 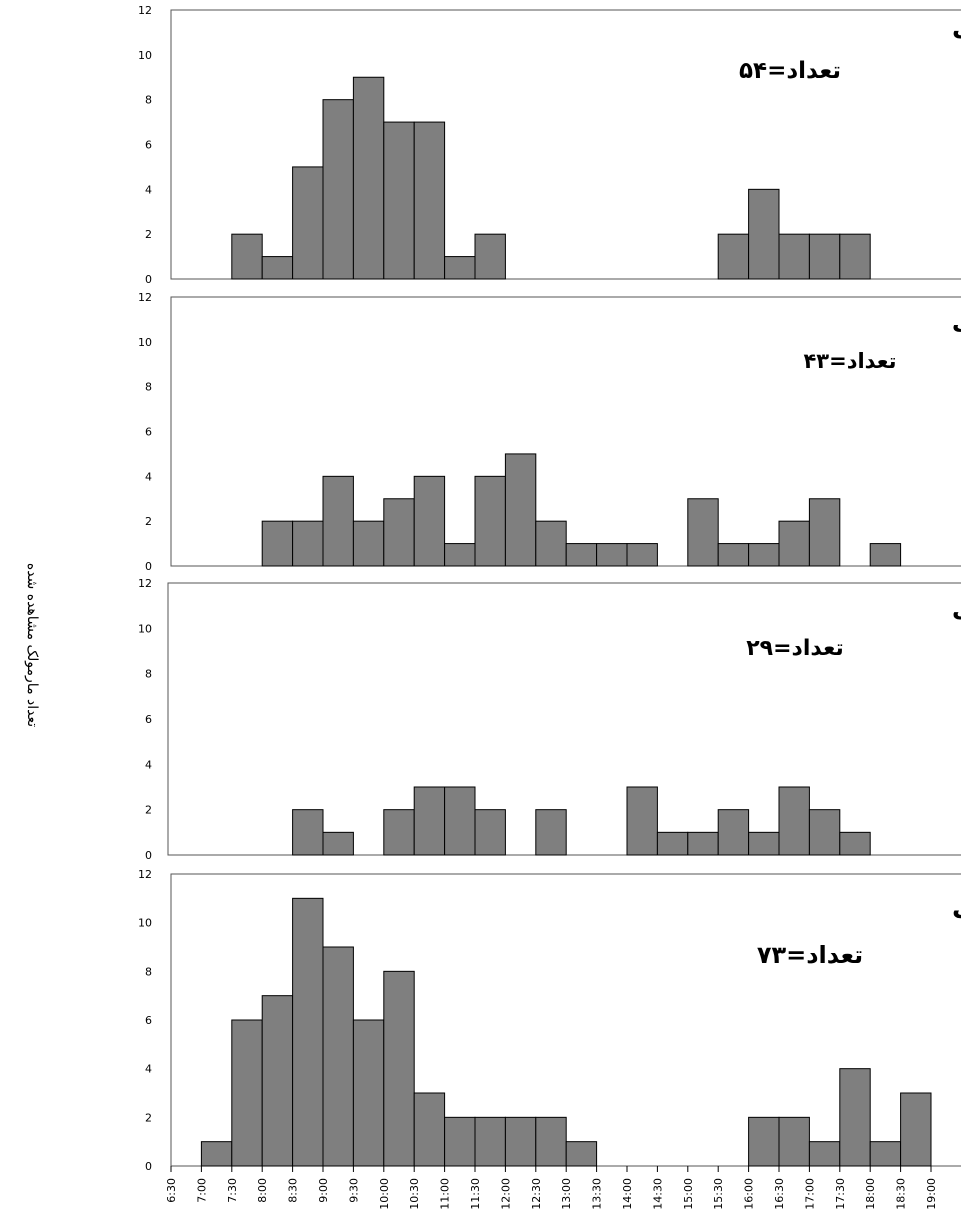 I want to click on x-tick-label: 18:00, so click(x=870, y=1194).